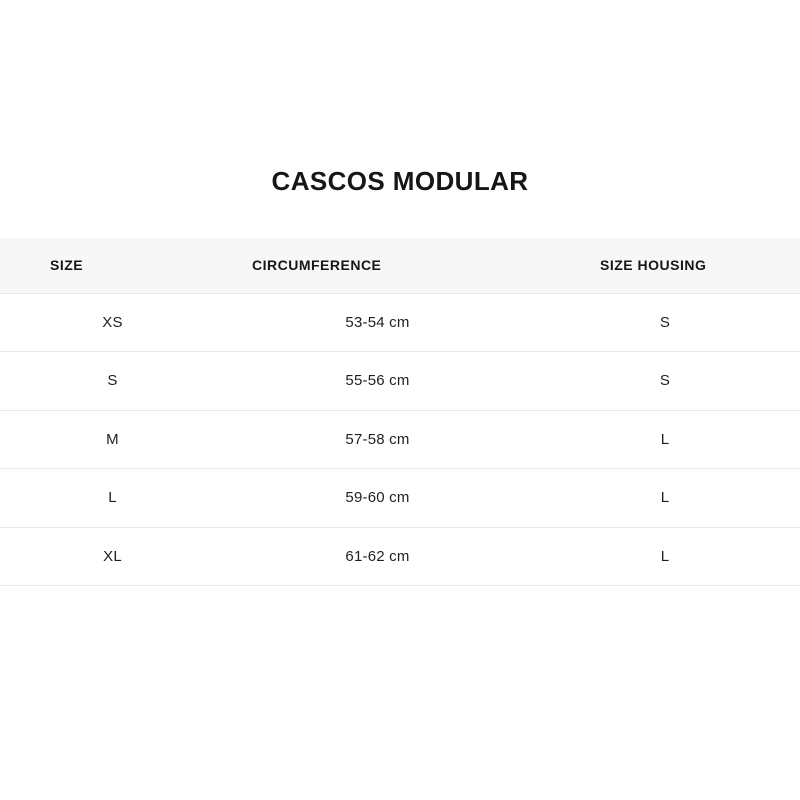 This screenshot has height=800, width=800. What do you see at coordinates (112, 439) in the screenshot?
I see `cell-size: M` at bounding box center [112, 439].